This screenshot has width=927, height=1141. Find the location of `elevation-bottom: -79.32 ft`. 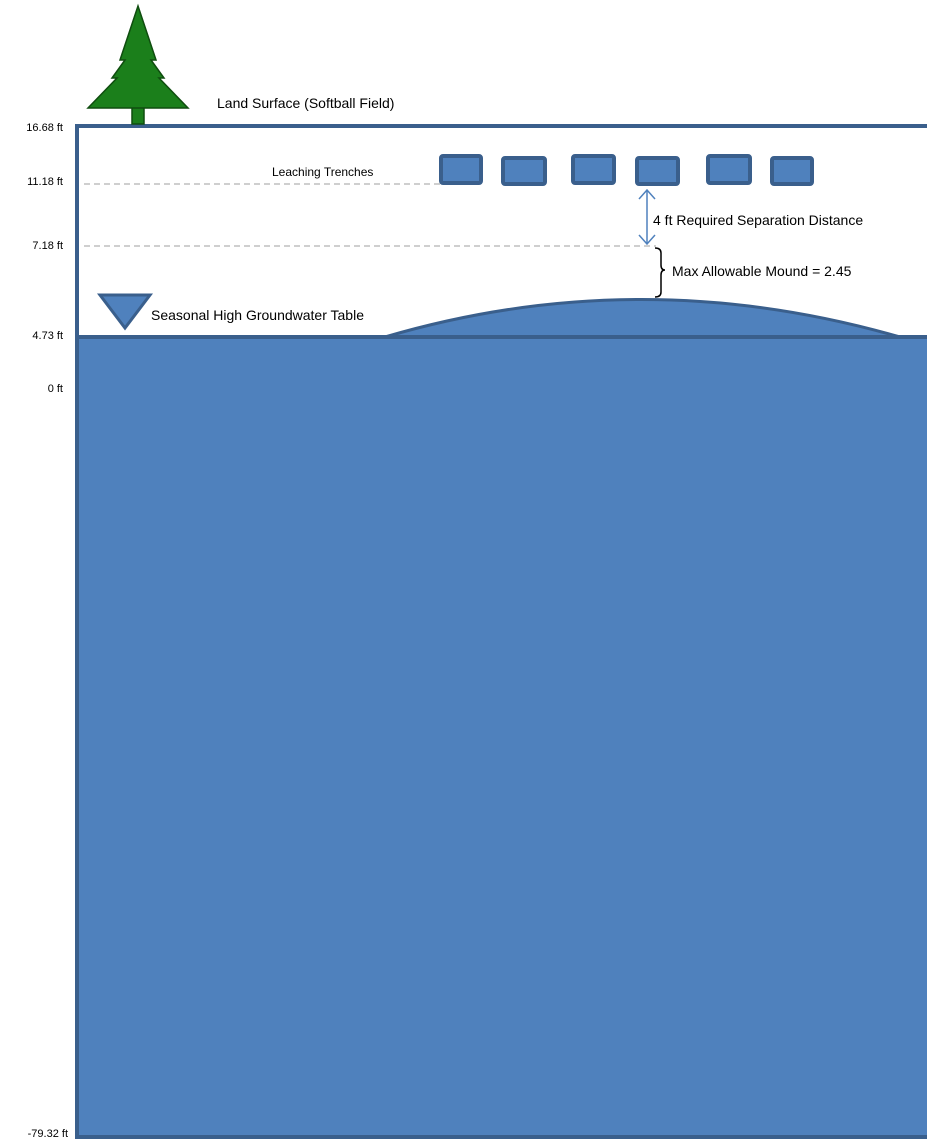

elevation-bottom: -79.32 ft is located at coordinates (48, 1134).